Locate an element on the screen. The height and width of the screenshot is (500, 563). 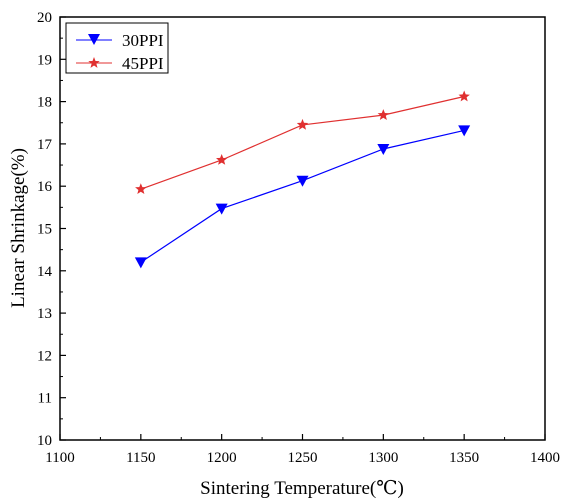
y-tick-label: 12 is located at coordinates (44, 356).